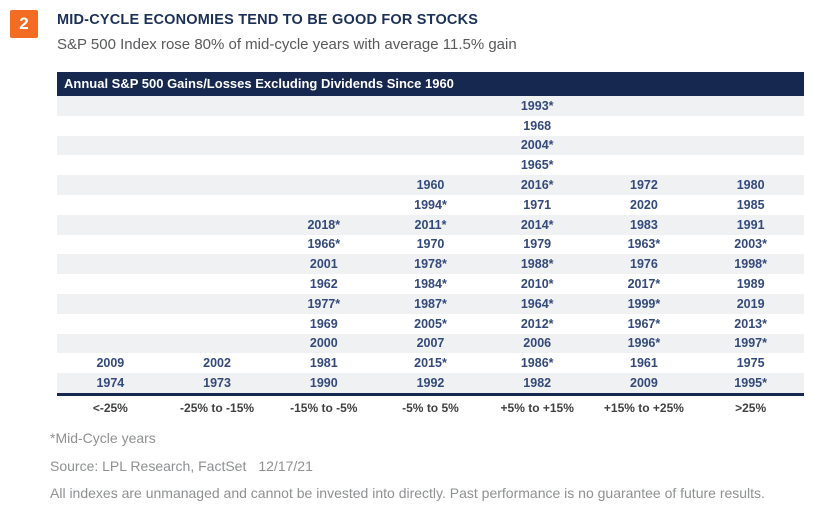 The height and width of the screenshot is (512, 824). I want to click on axis-bucket-label: <-25%, so click(110, 407).